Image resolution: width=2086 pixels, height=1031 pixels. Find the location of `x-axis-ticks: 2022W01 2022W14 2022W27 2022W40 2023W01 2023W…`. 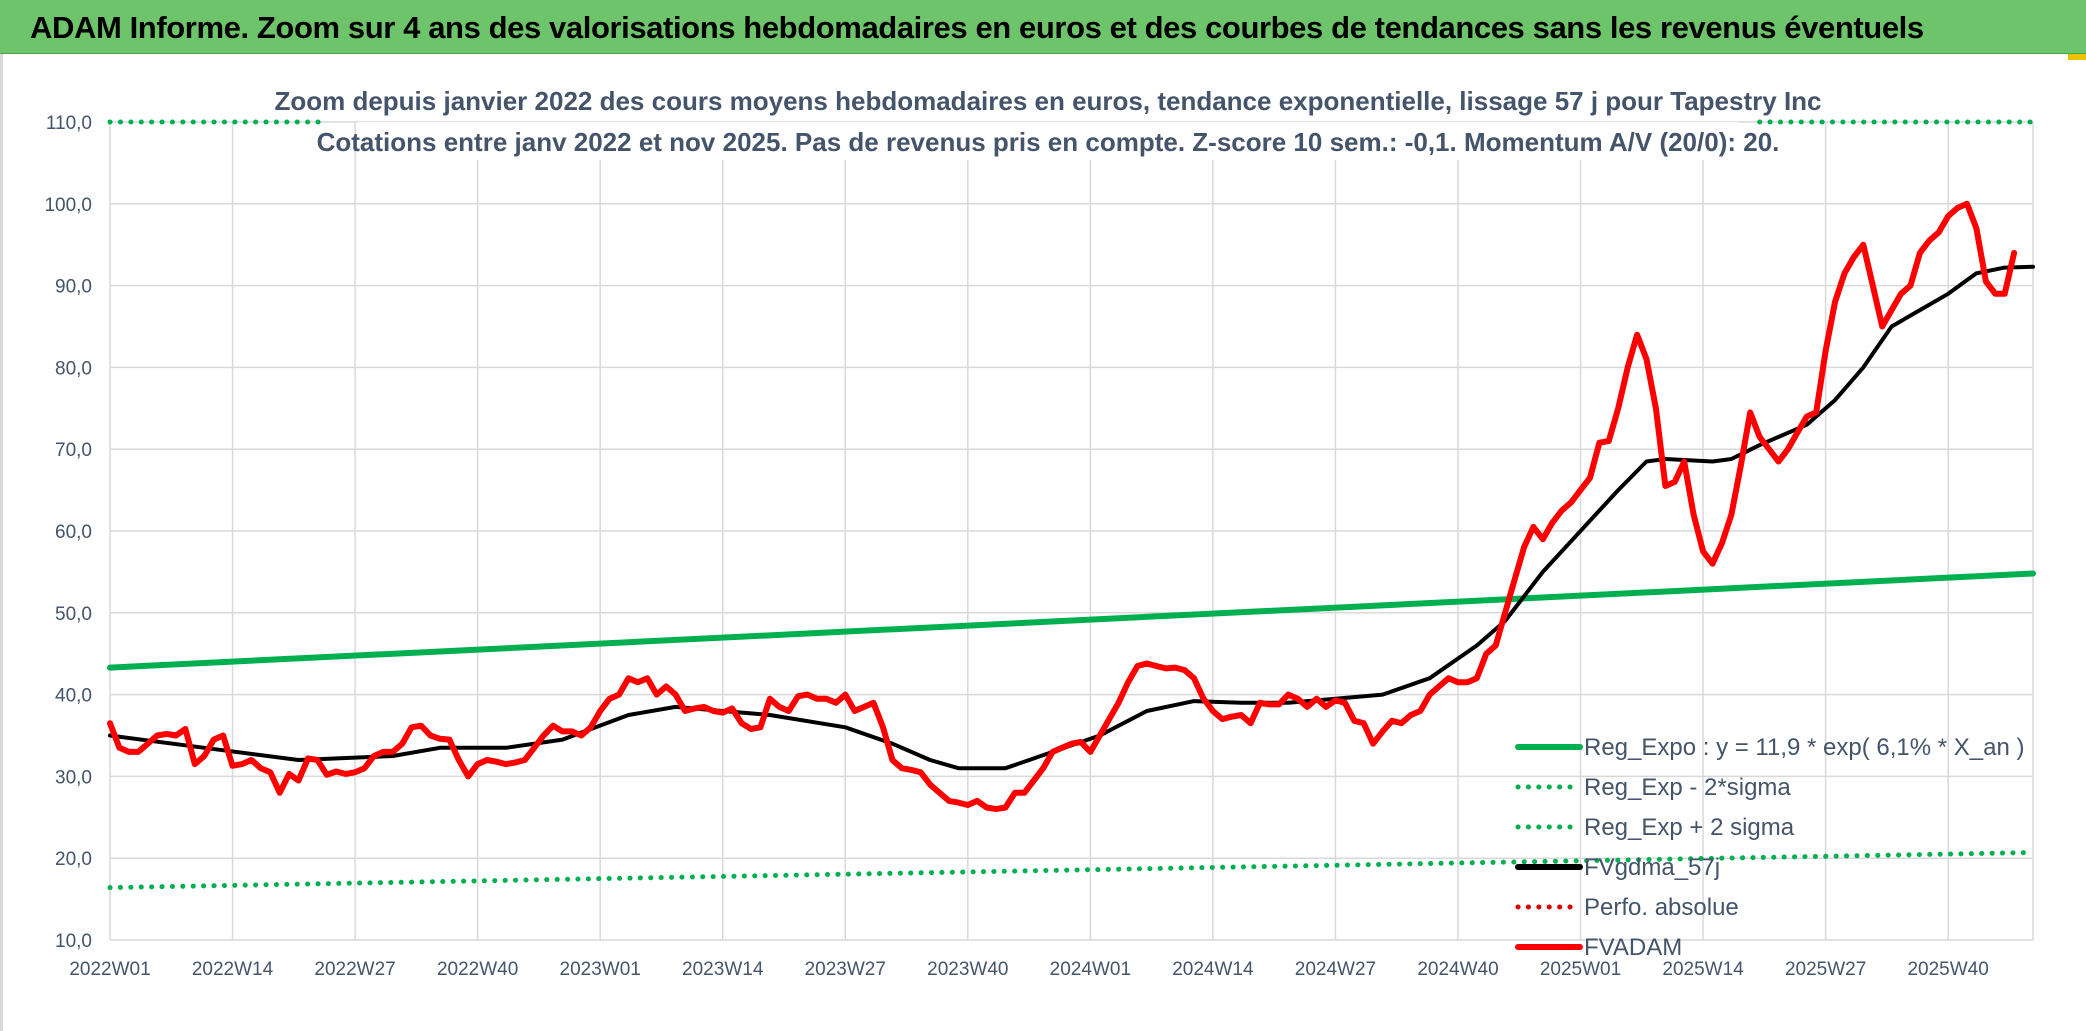

x-axis-ticks: 2022W01 2022W14 2022W27 2022W40 2023W01 2023W… is located at coordinates (1029, 969).